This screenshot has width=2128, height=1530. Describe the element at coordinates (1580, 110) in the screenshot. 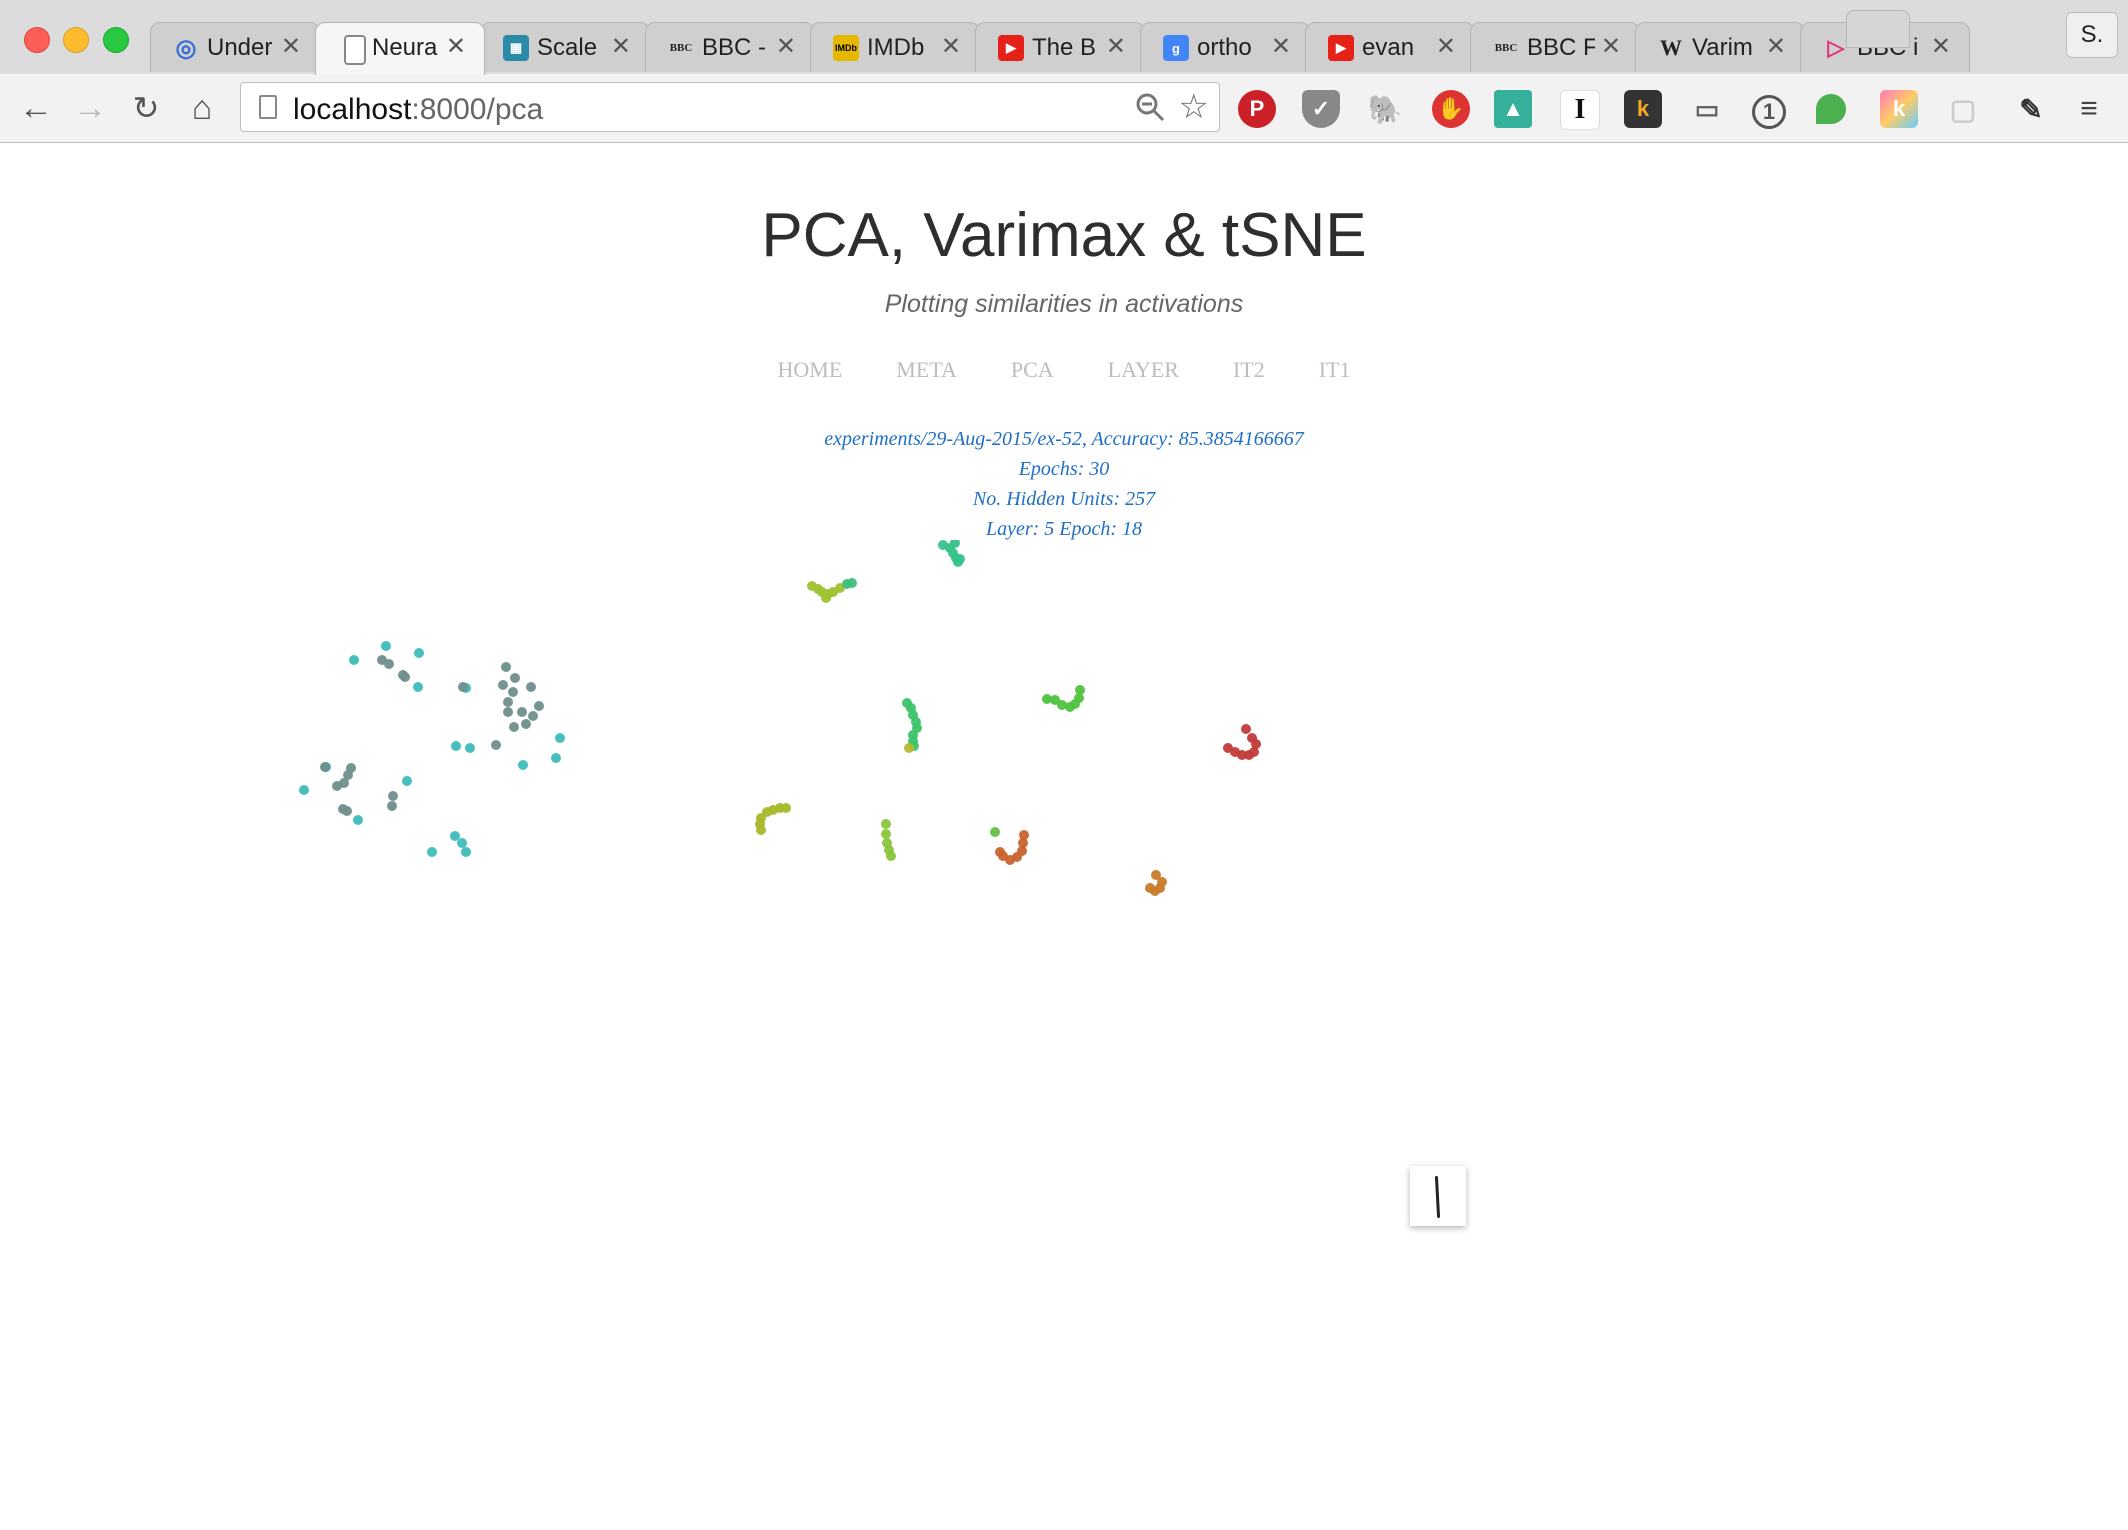

I see `instapaper-icon: I` at that location.